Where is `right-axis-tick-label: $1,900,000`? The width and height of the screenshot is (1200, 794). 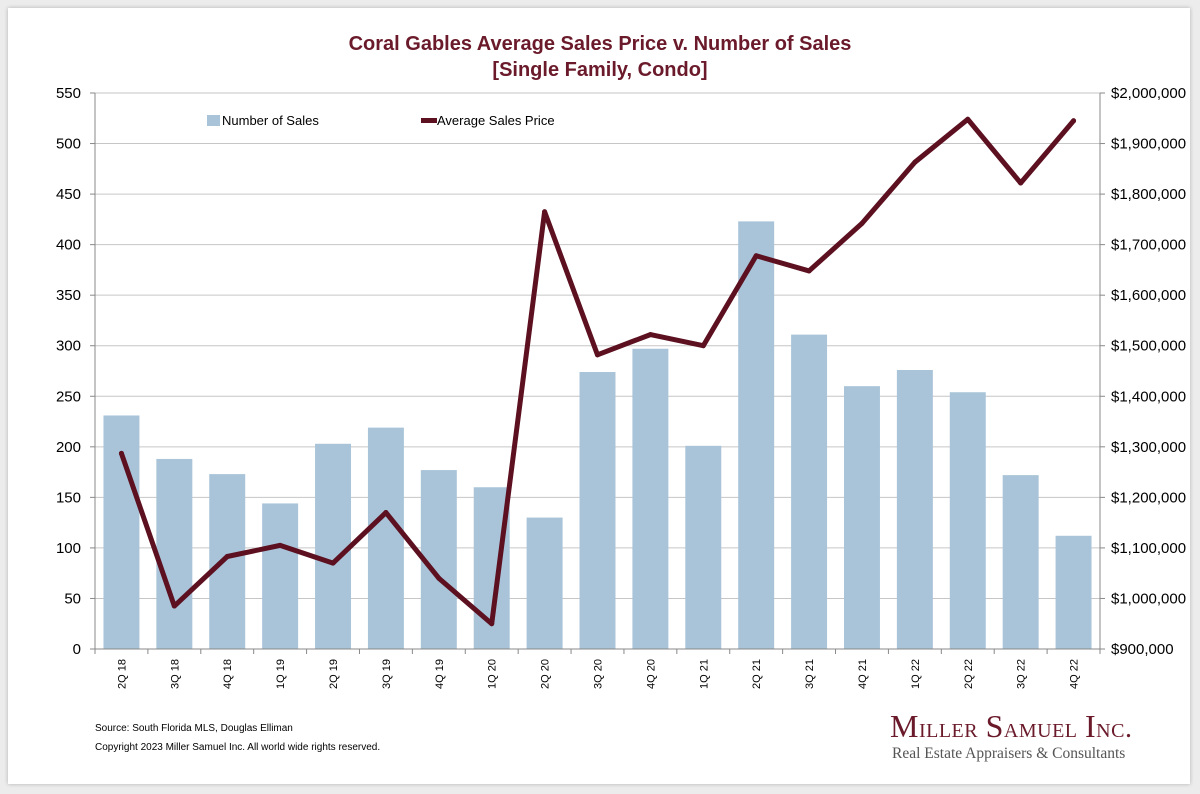 right-axis-tick-label: $1,900,000 is located at coordinates (1148, 144).